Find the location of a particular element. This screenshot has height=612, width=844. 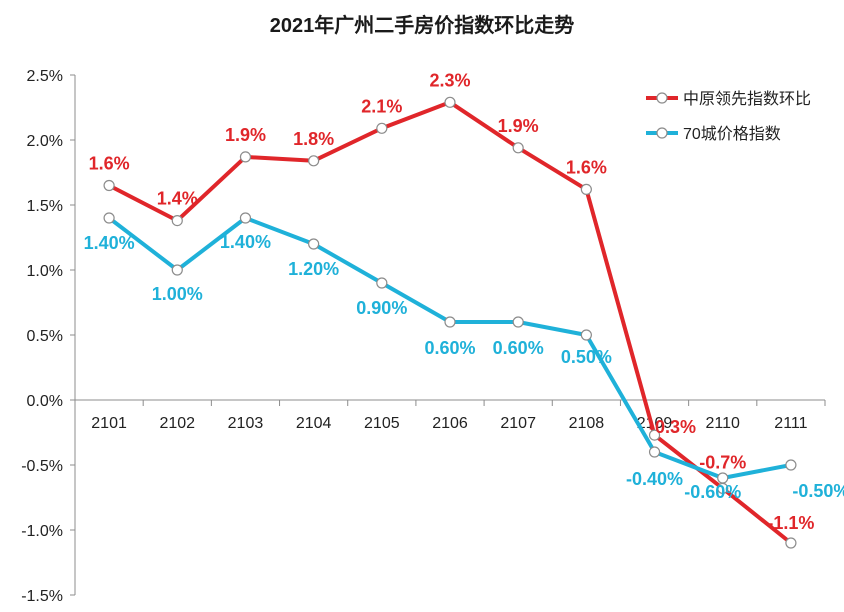

x-tick-label: 2101 is located at coordinates (109, 423).